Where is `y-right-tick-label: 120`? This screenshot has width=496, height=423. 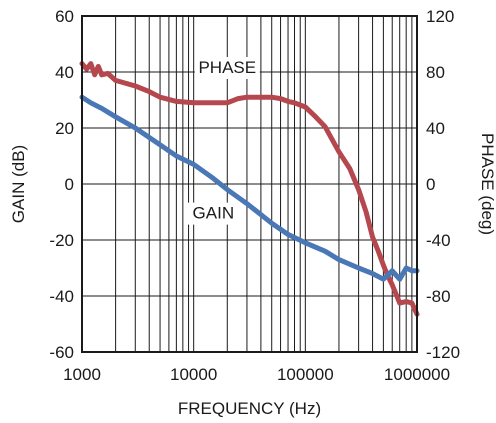
y-right-tick-label: 120 is located at coordinates (440, 16).